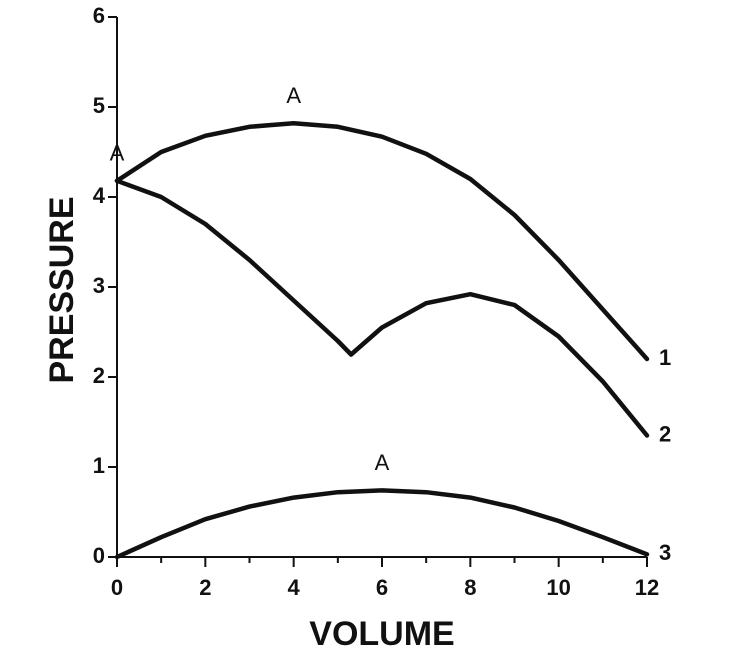 The image size is (745, 667). What do you see at coordinates (382, 524) in the screenshot?
I see `curve` at bounding box center [382, 524].